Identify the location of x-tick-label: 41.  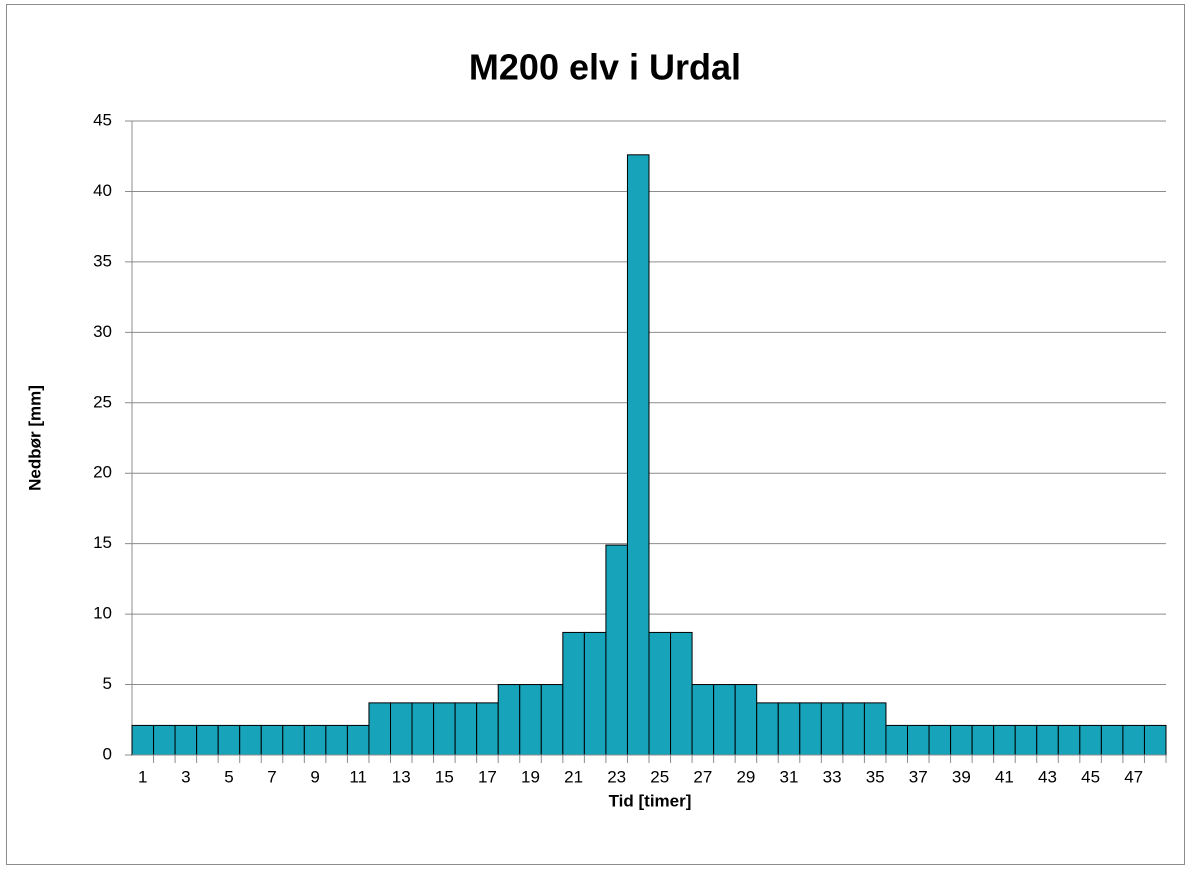
(1004, 776).